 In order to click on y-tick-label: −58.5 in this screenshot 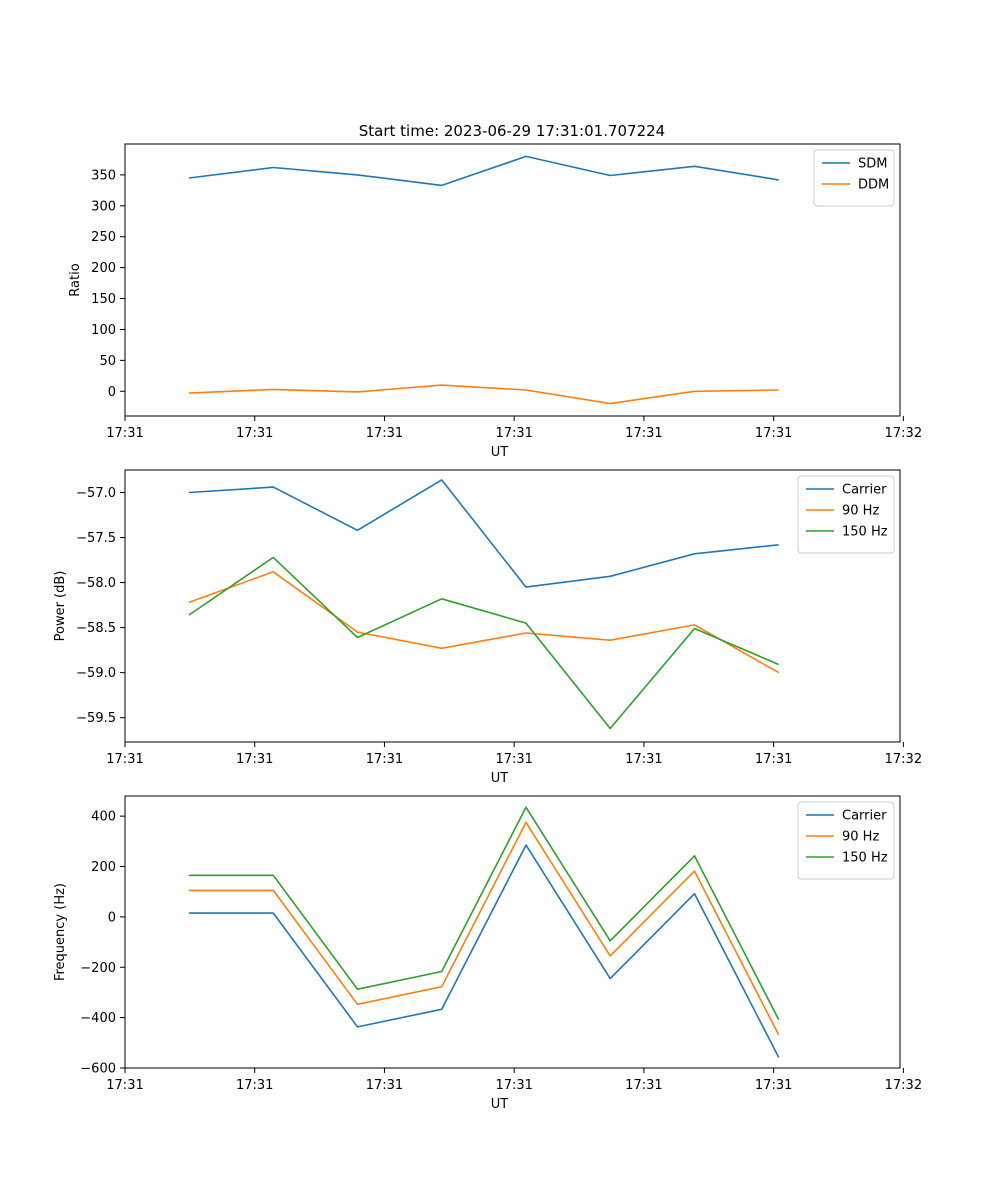, I will do `click(96, 628)`.